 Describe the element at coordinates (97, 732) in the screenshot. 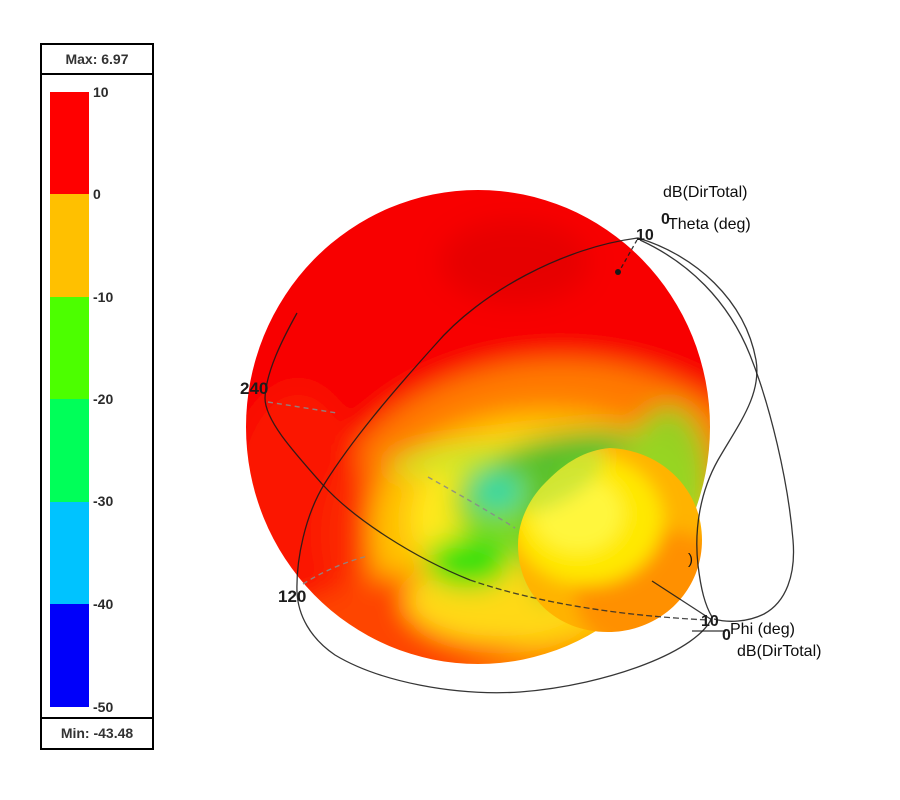

I see `legend-min-value: Min: -43.48` at that location.